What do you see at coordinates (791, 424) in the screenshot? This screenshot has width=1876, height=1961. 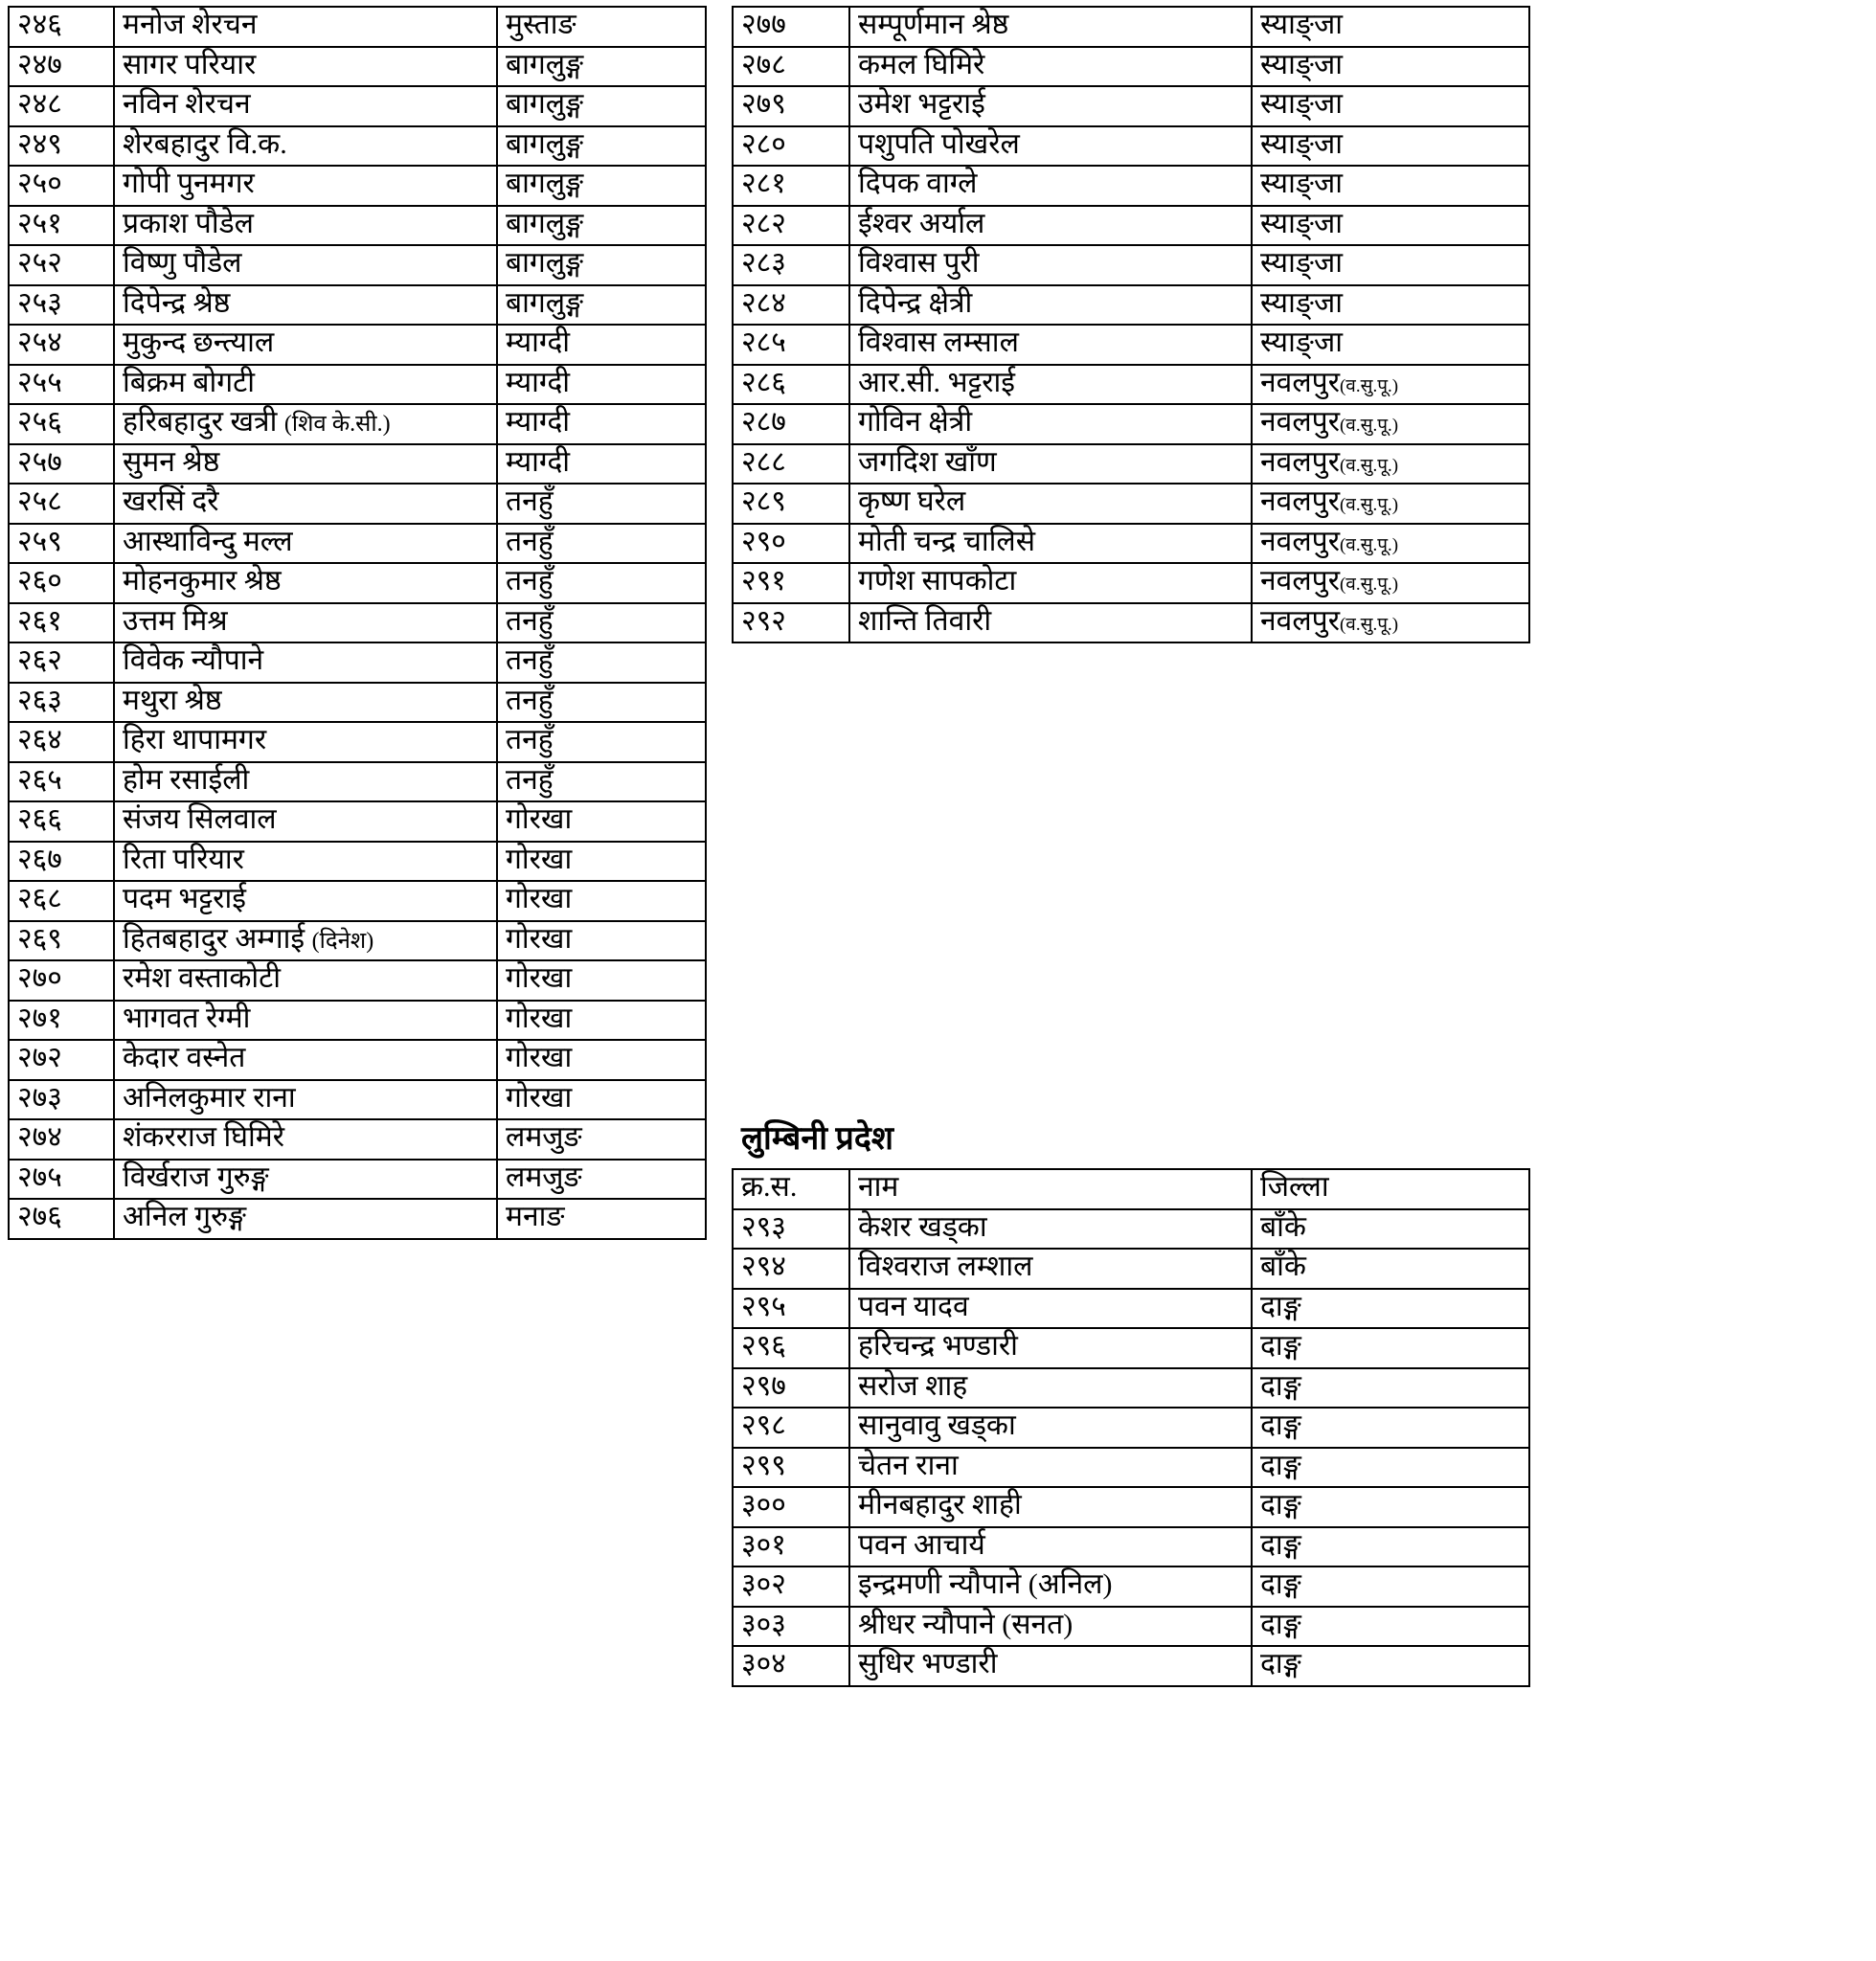 I see `cell-serial-number: २८७` at bounding box center [791, 424].